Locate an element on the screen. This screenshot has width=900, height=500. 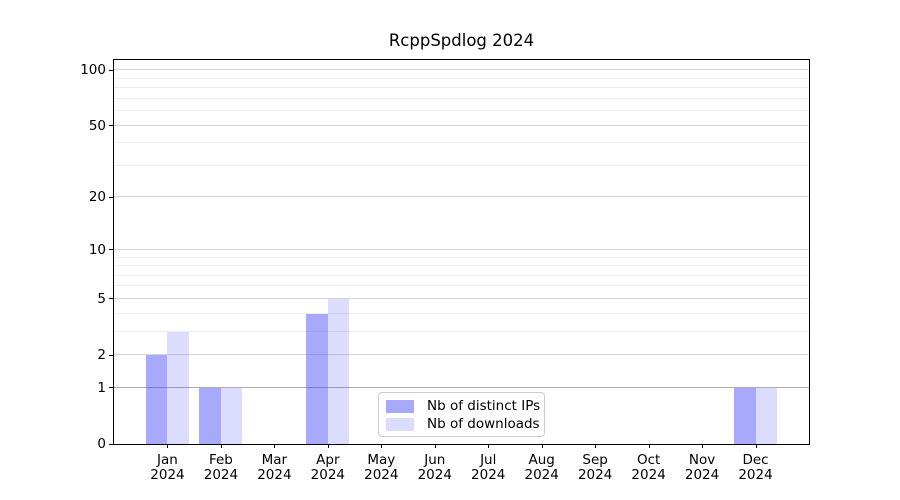
x-tick-label-jun: Jun 2024 is located at coordinates (435, 467).